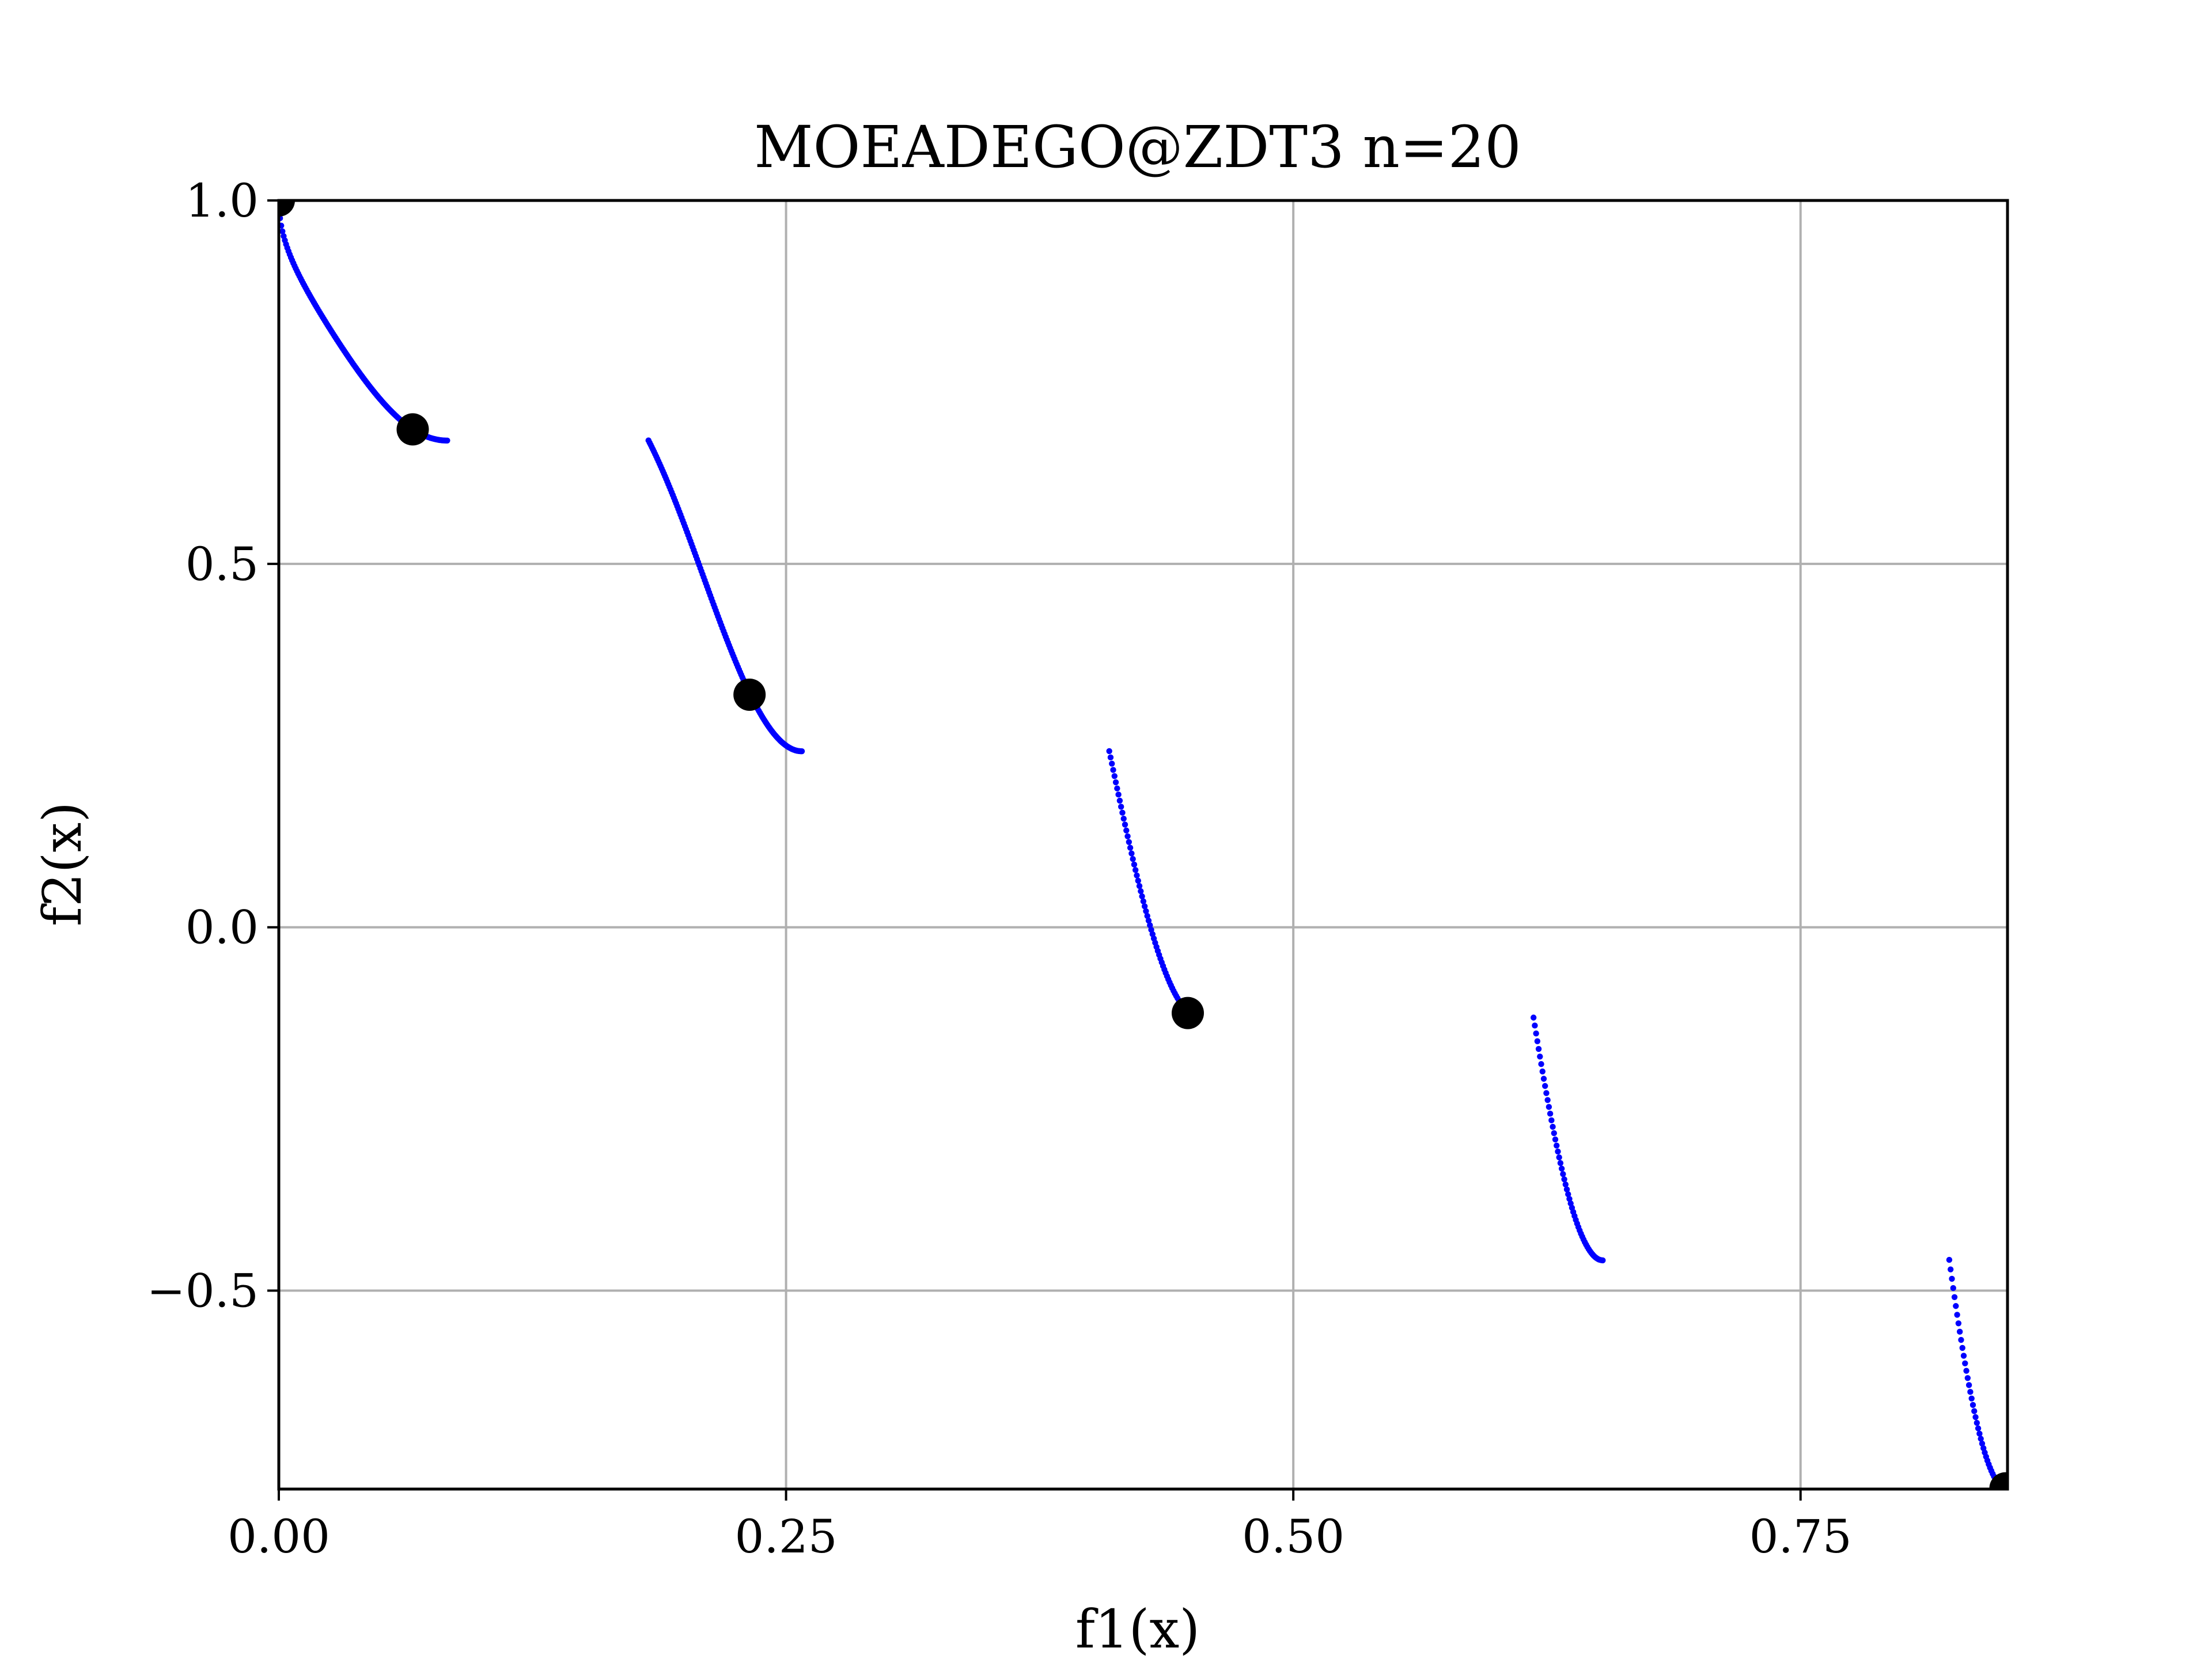  I want to click on y-tick-label: 1.0, so click(222, 201).